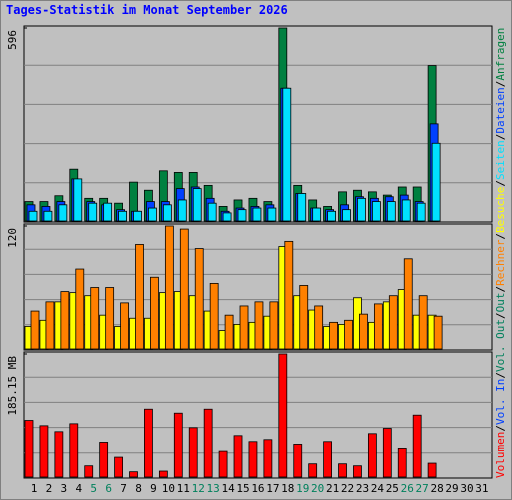 The height and width of the screenshot is (500, 512). What do you see at coordinates (242, 488) in the screenshot?
I see `x-tick-label: 15` at bounding box center [242, 488].